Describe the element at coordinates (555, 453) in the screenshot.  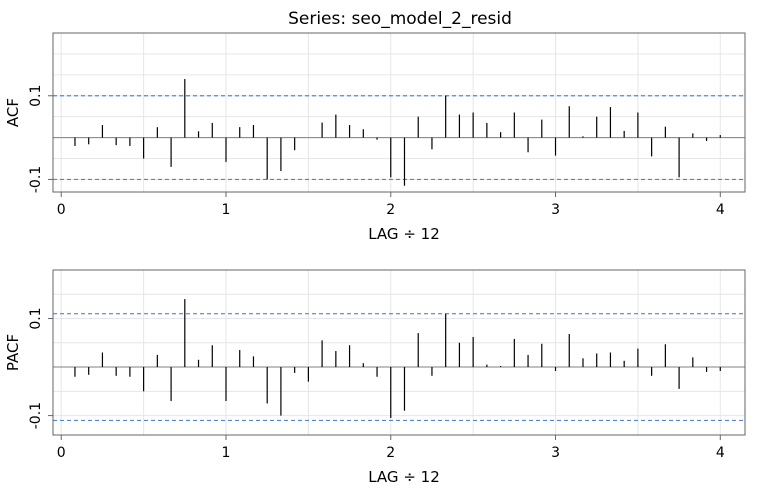
I see `pacf-x-tick-label: 3` at that location.